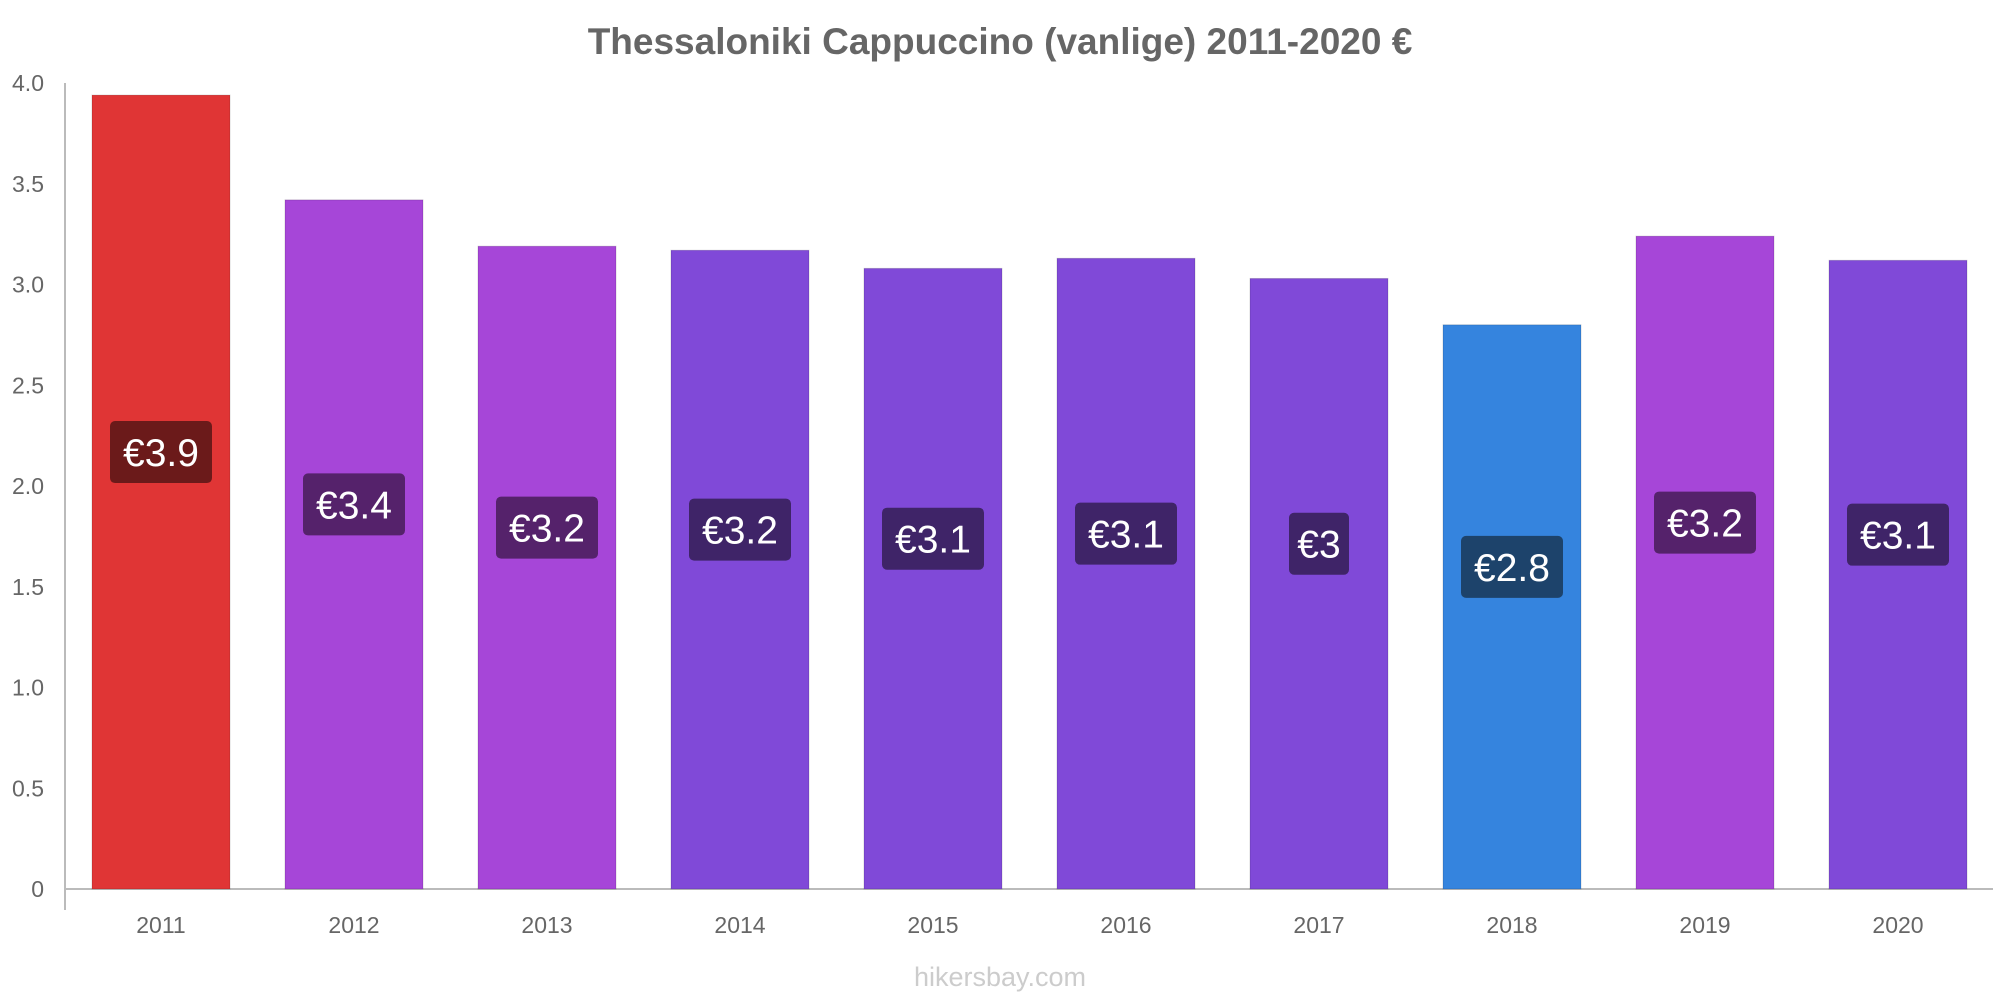  What do you see at coordinates (1318, 925) in the screenshot?
I see `x-tick-label: 2017` at bounding box center [1318, 925].